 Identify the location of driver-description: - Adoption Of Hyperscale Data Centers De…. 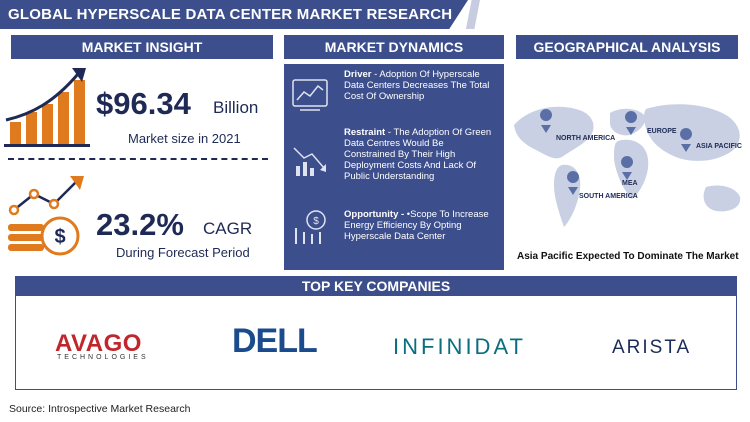
(417, 85).